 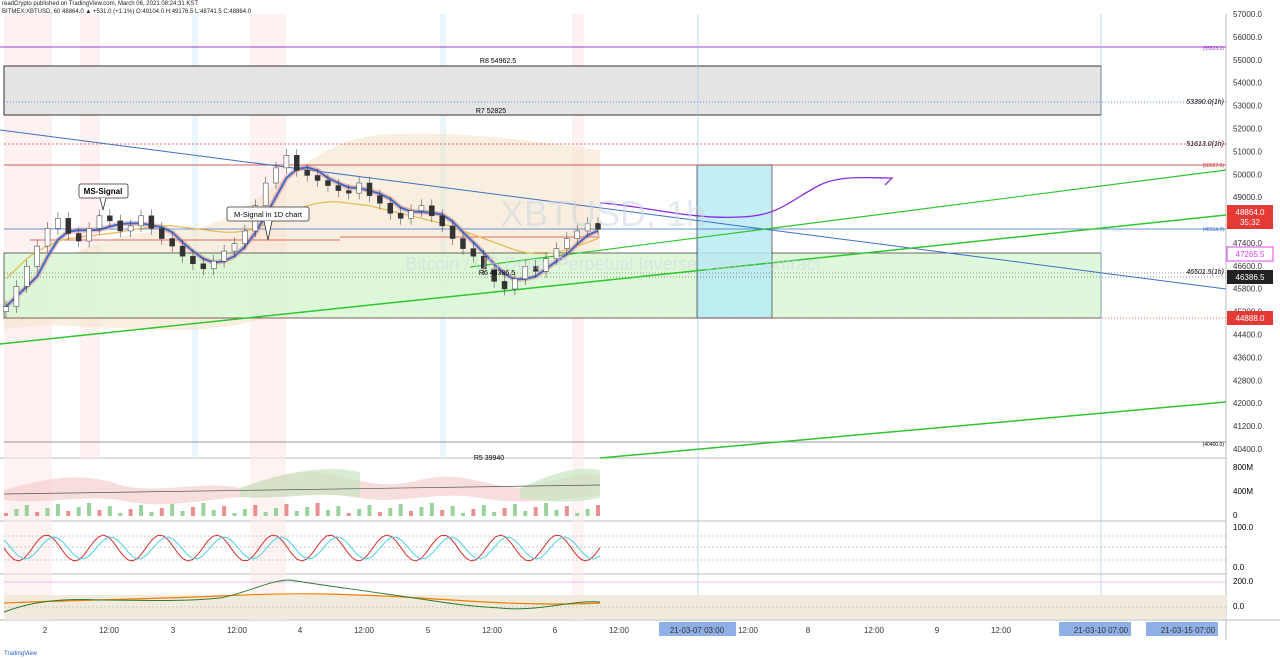 What do you see at coordinates (1205, 102) in the screenshot?
I see `label-53390: 53390.0(1h)` at bounding box center [1205, 102].